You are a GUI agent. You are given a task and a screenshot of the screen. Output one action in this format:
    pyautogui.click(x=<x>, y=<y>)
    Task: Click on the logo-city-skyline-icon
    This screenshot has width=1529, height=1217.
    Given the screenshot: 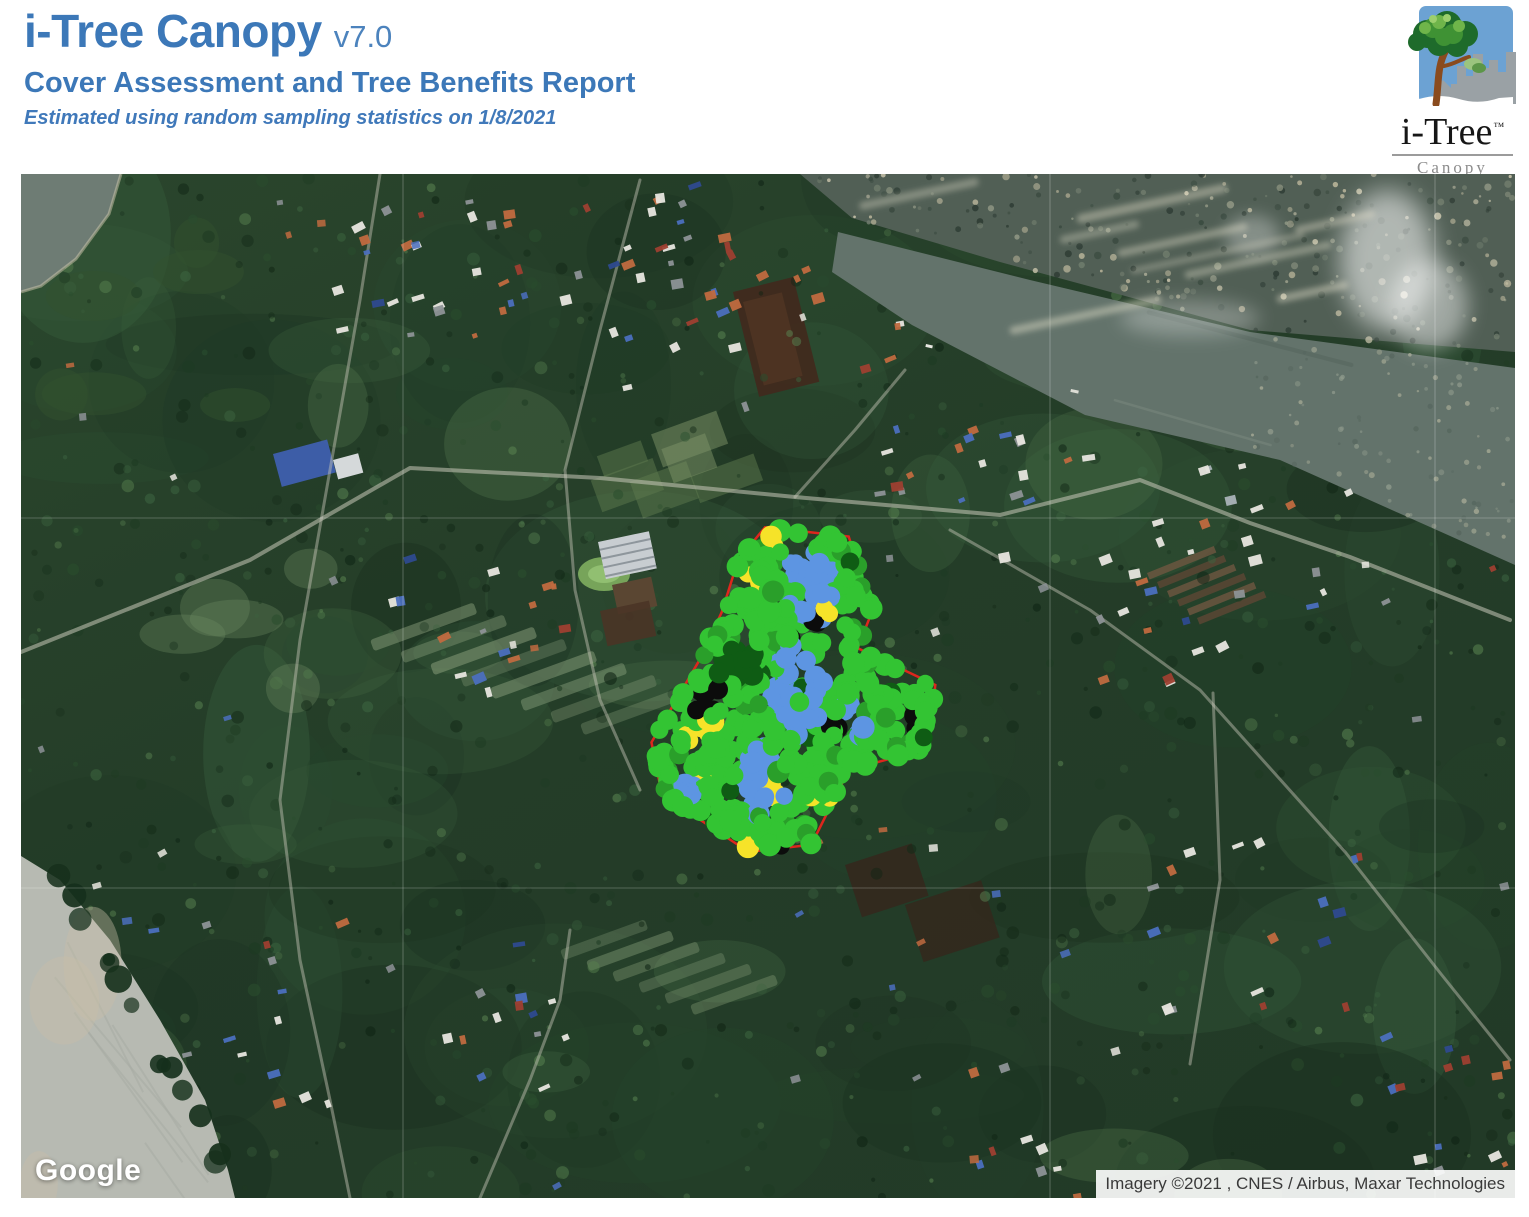 What is the action you would take?
    pyautogui.click(x=1475, y=78)
    